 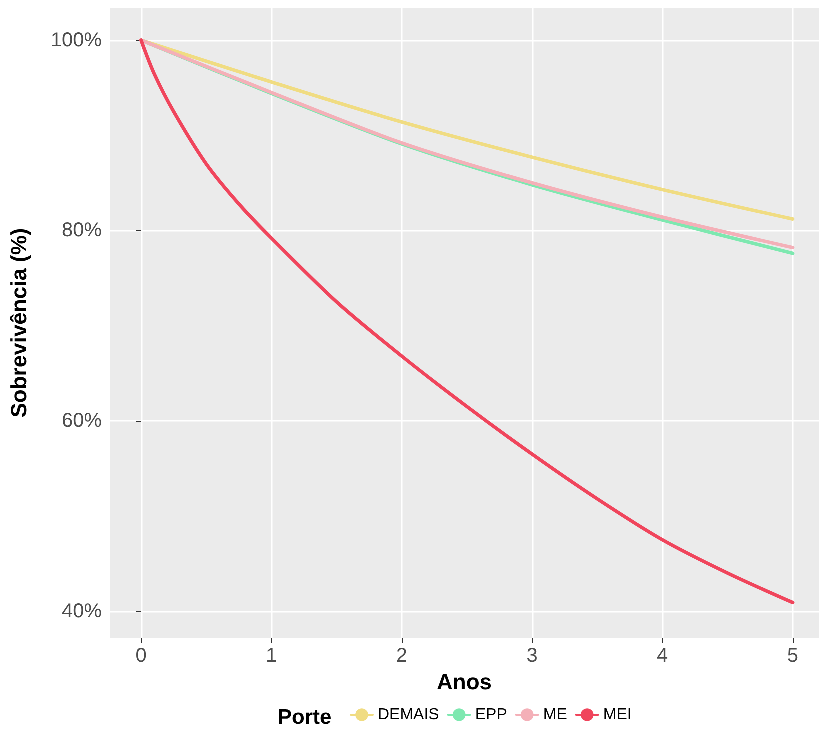 What do you see at coordinates (272, 656) in the screenshot?
I see `x-tick-label: 1` at bounding box center [272, 656].